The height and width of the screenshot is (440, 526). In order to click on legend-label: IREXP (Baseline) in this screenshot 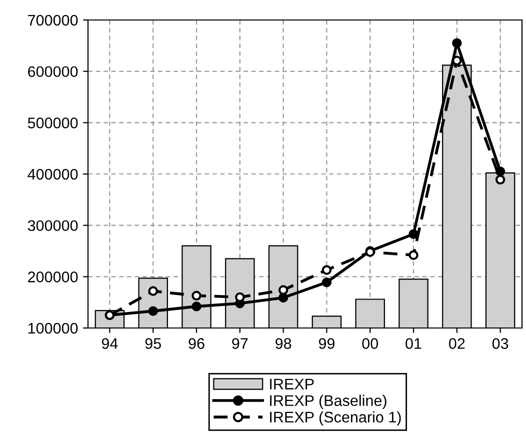, I will do `click(328, 402)`.